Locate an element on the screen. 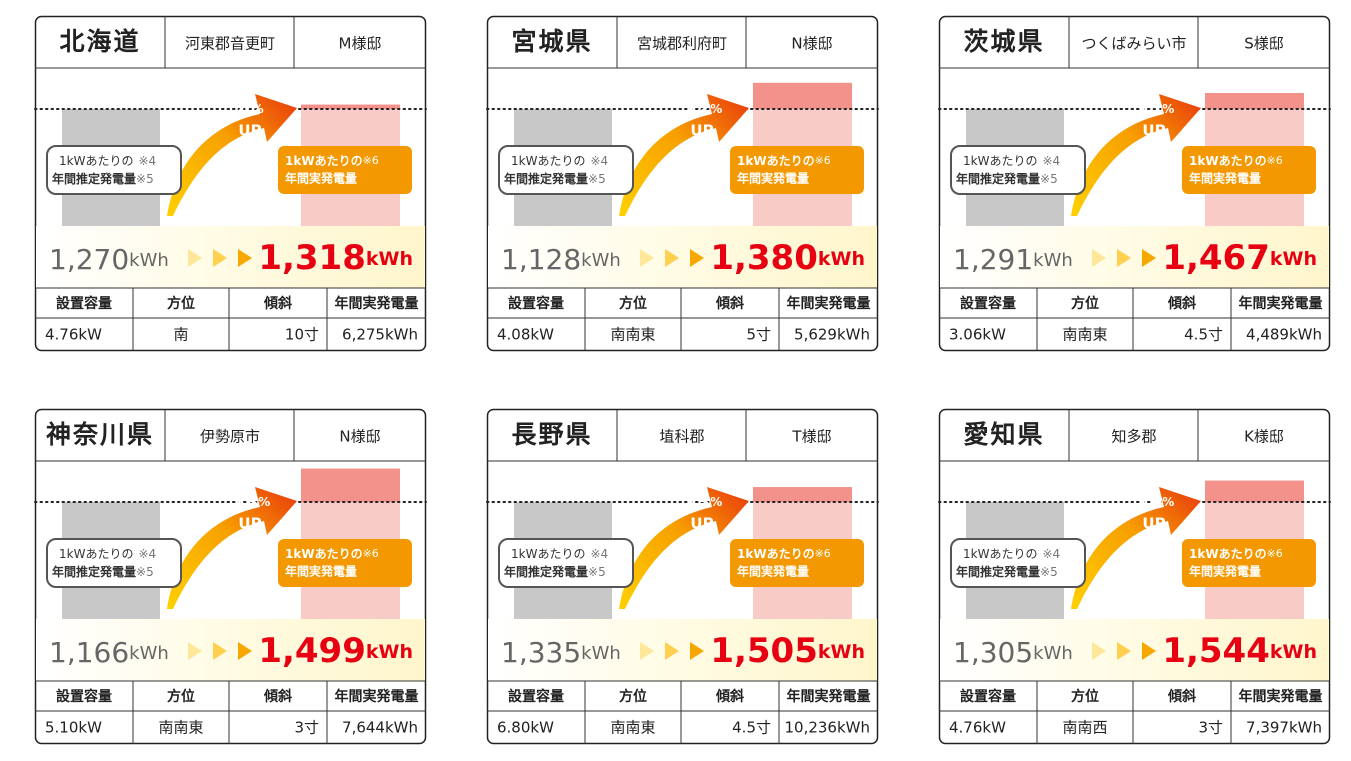  prefecture: 神奈川県 is located at coordinates (100, 434).